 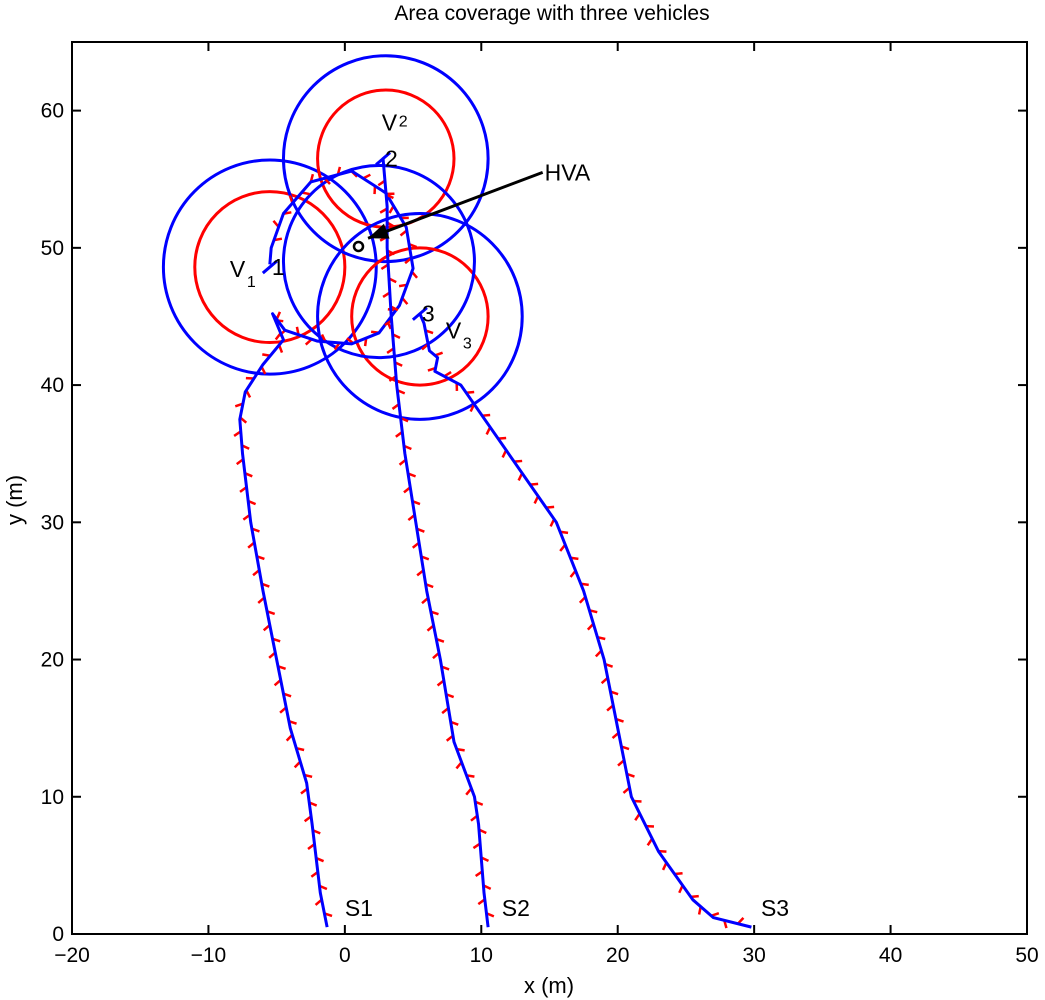 What do you see at coordinates (251, 282) in the screenshot?
I see `vehicle-subscript-v1: 1` at bounding box center [251, 282].